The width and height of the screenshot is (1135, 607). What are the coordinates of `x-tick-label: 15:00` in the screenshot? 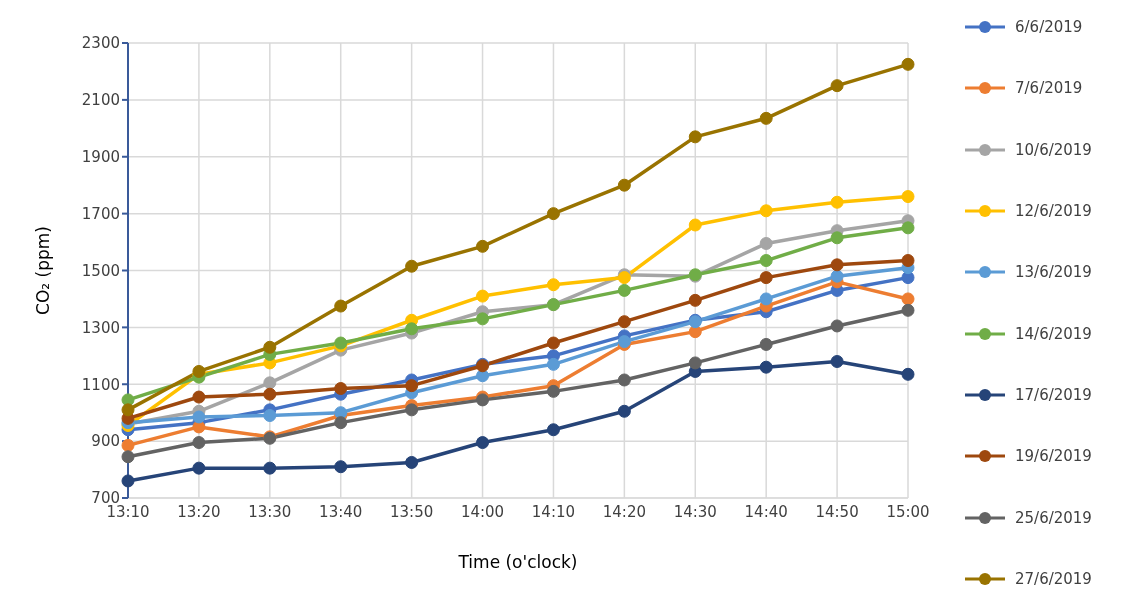 It's located at (908, 511).